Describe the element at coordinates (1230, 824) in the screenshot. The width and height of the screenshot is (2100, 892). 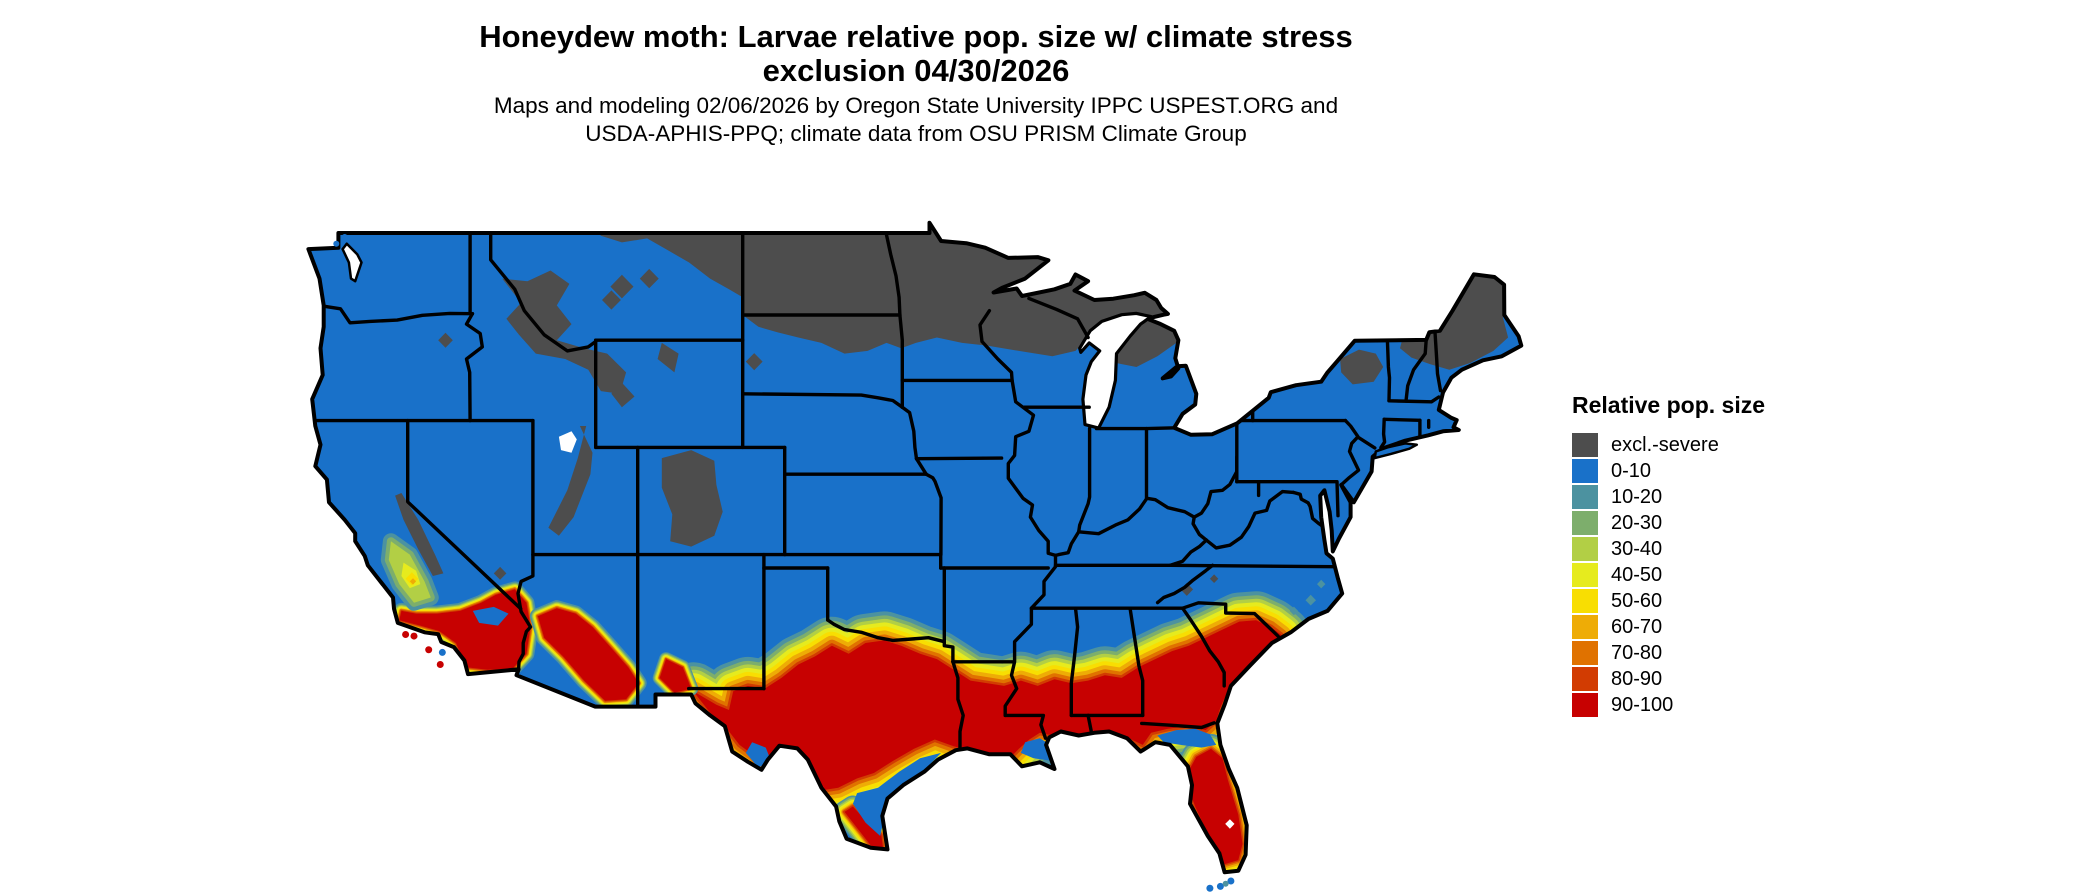
I see `lake-okeechobee` at that location.